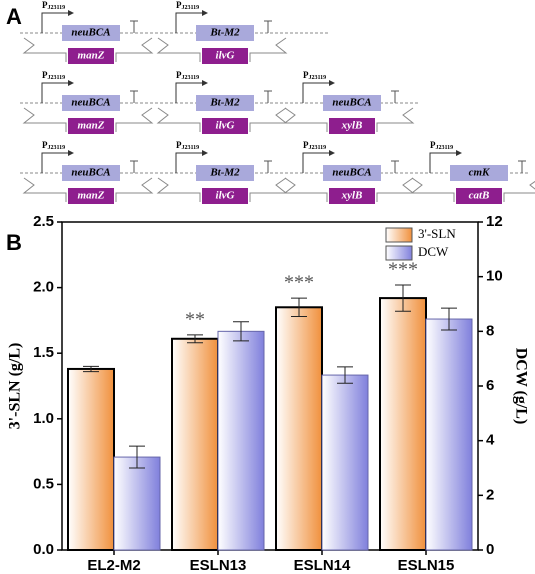  Describe the element at coordinates (43, 483) in the screenshot. I see `y-tick-label: 0.5` at that location.